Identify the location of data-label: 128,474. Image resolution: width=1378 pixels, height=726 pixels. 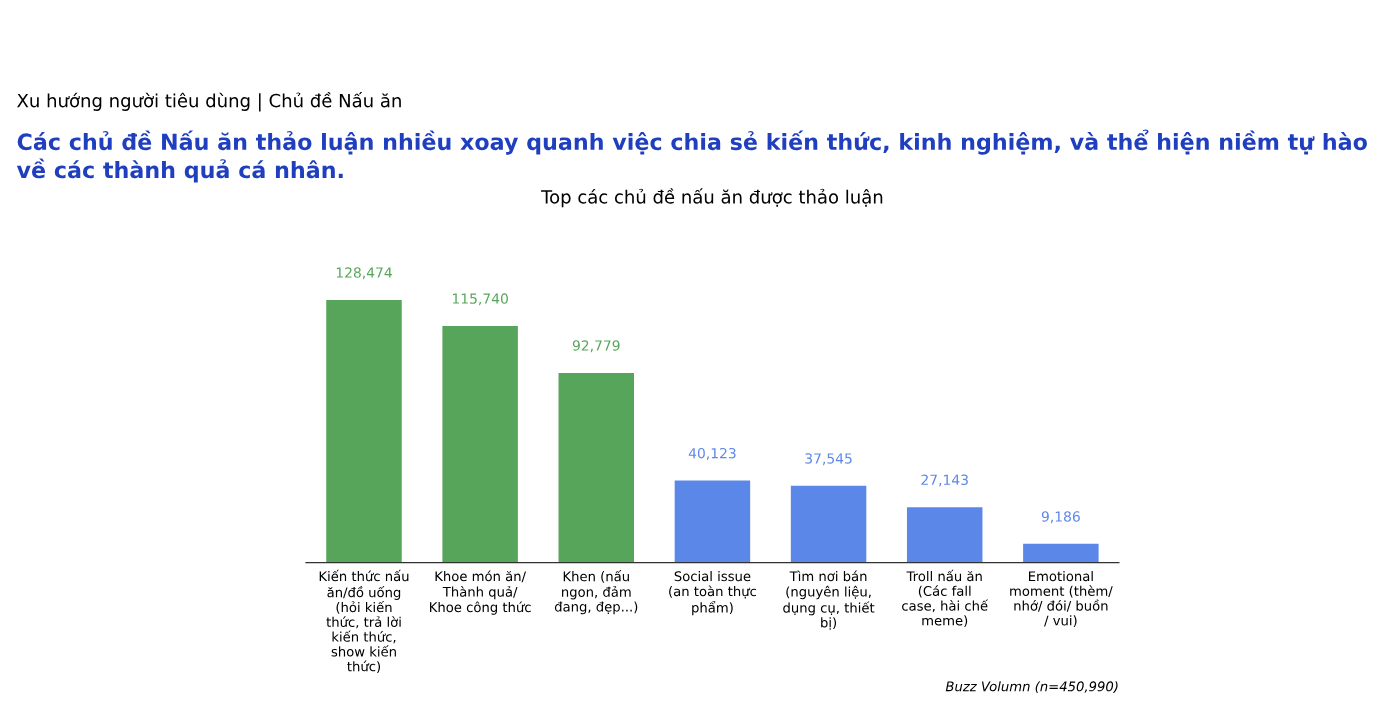
(364, 273).